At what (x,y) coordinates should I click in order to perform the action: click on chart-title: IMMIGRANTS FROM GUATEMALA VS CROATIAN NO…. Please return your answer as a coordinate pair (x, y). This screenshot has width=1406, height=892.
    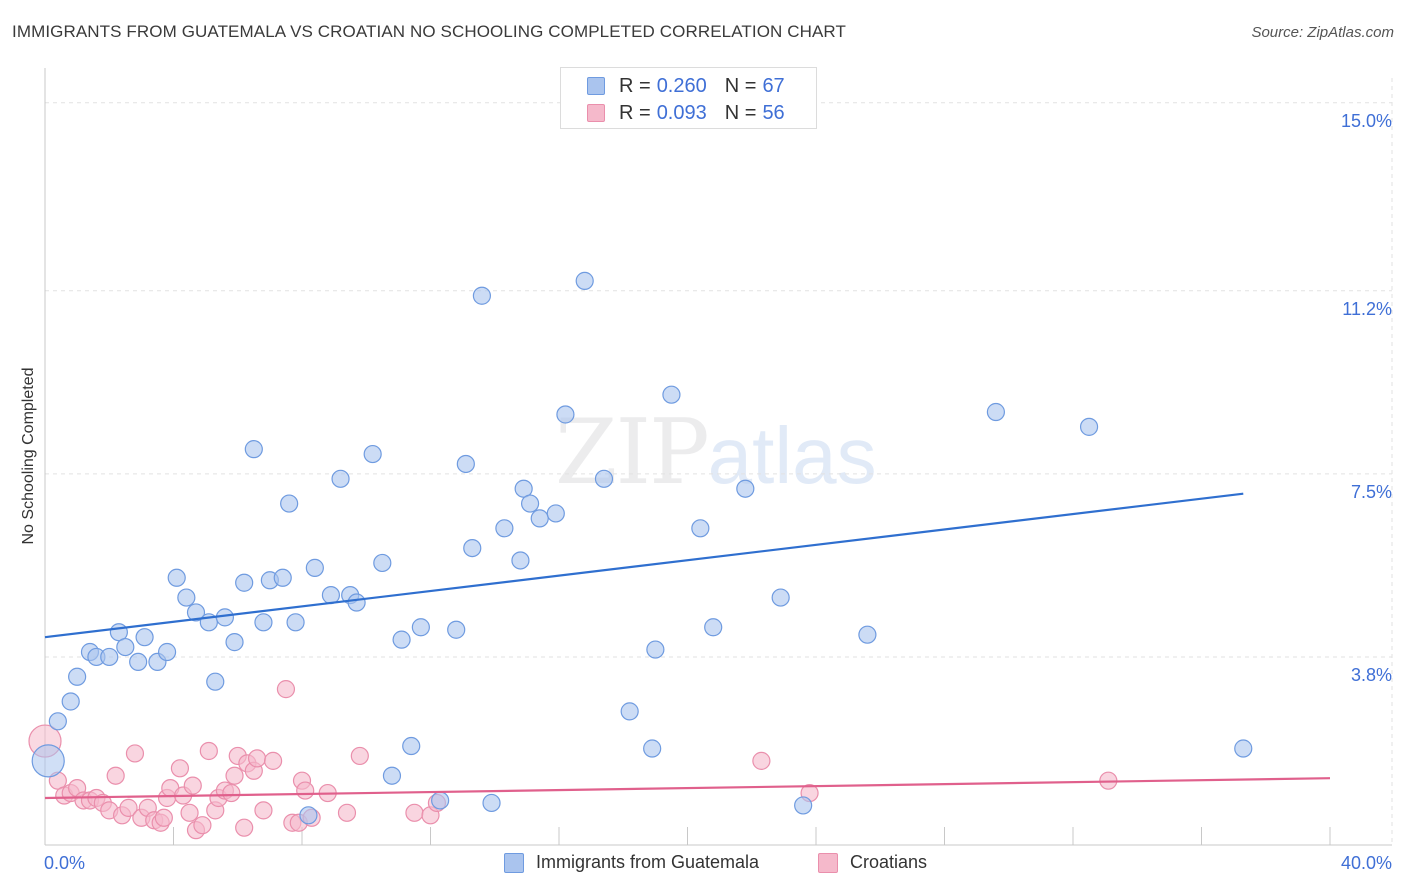
    Looking at the image, I should click on (429, 31).